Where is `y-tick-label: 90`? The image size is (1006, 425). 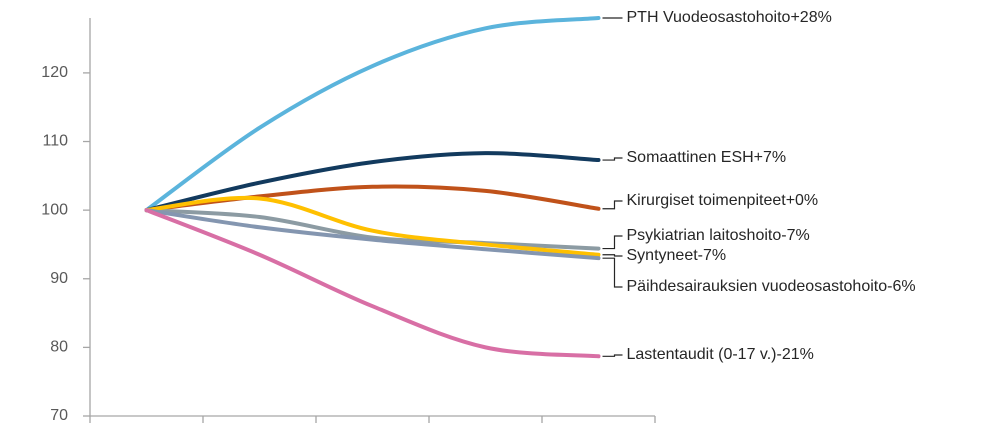
y-tick-label: 90 is located at coordinates (59, 278).